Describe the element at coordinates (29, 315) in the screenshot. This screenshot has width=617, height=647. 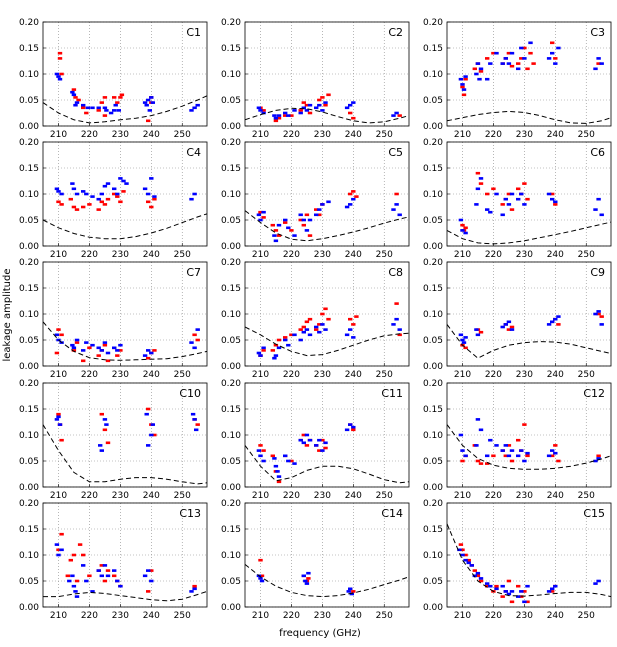
I see `y-tick-label: 0.10` at that location.